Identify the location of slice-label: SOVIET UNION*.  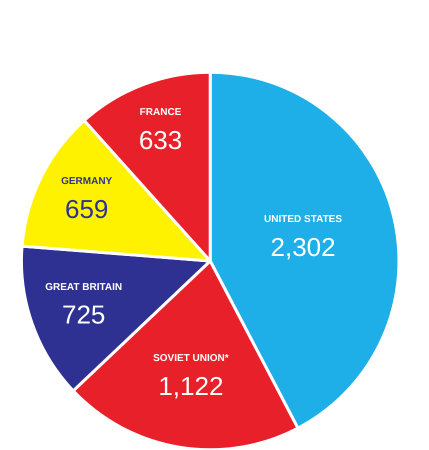
(191, 358).